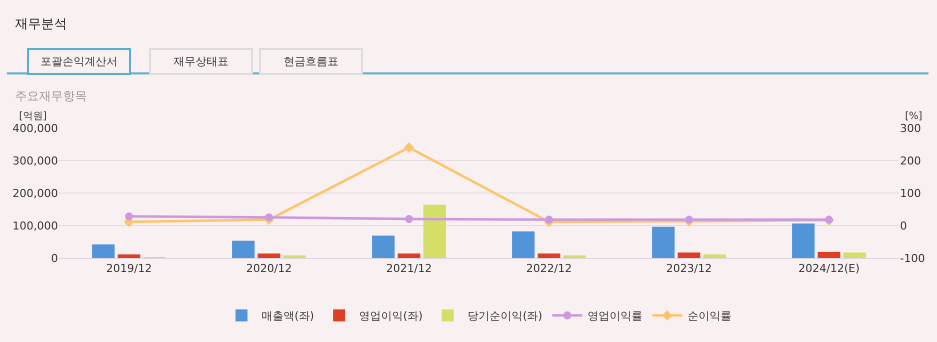  I want to click on x-tick-label: 2020/12, so click(269, 269).